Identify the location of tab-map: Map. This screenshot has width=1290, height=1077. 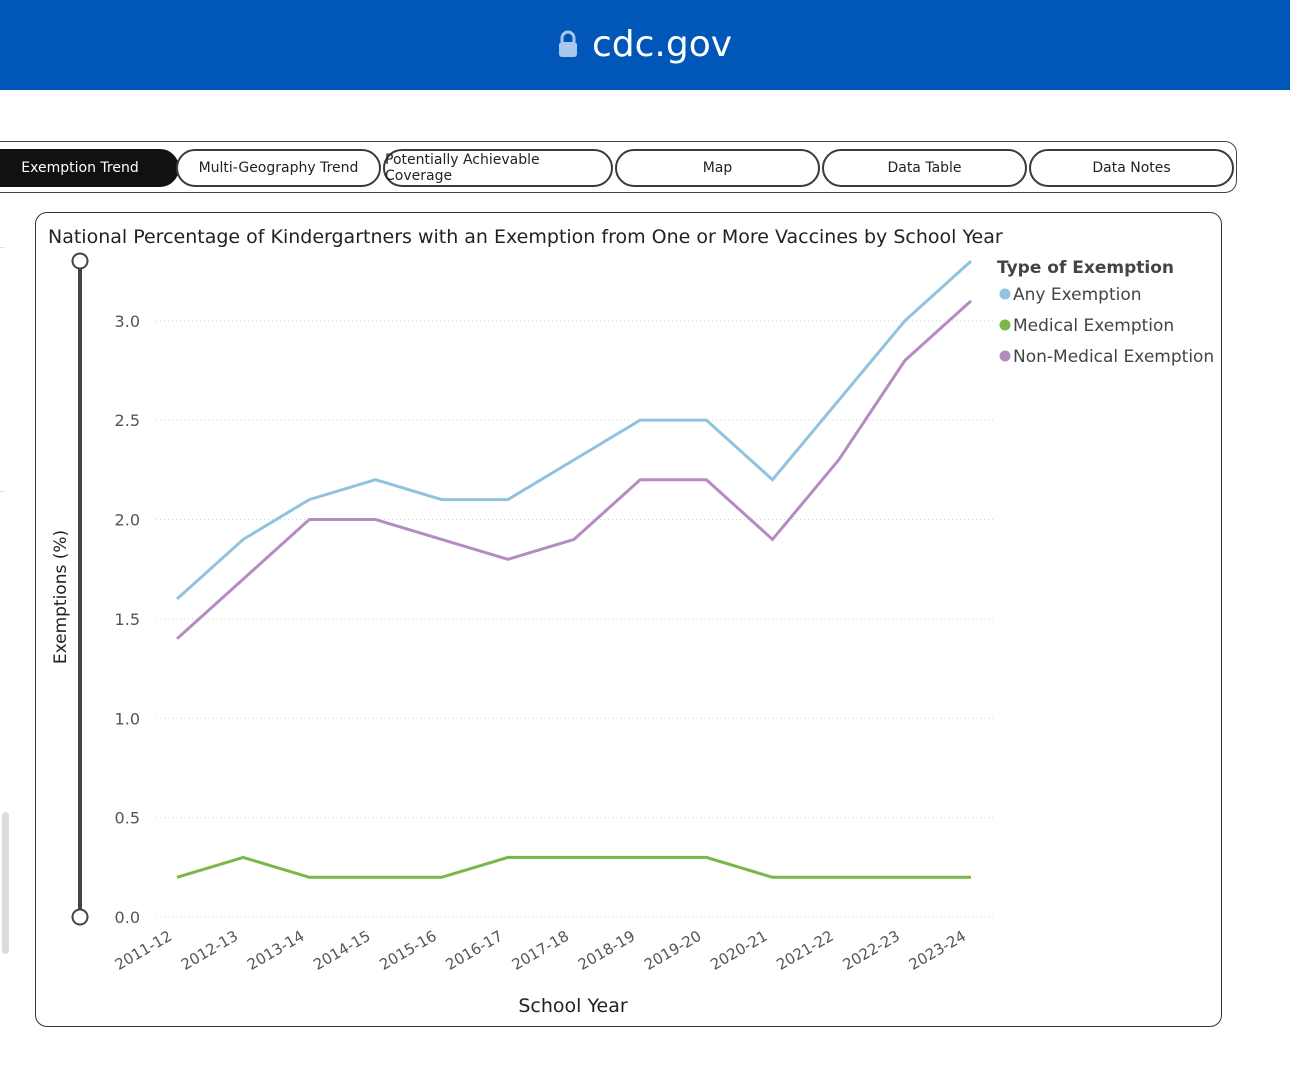
(717, 168).